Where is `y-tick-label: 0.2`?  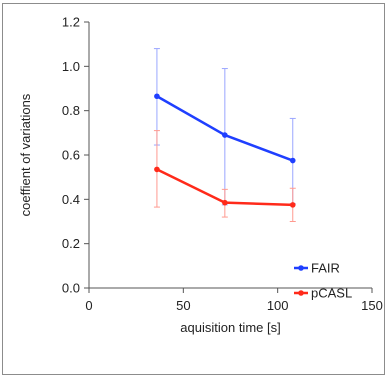
y-tick-label: 0.2 is located at coordinates (71, 243).